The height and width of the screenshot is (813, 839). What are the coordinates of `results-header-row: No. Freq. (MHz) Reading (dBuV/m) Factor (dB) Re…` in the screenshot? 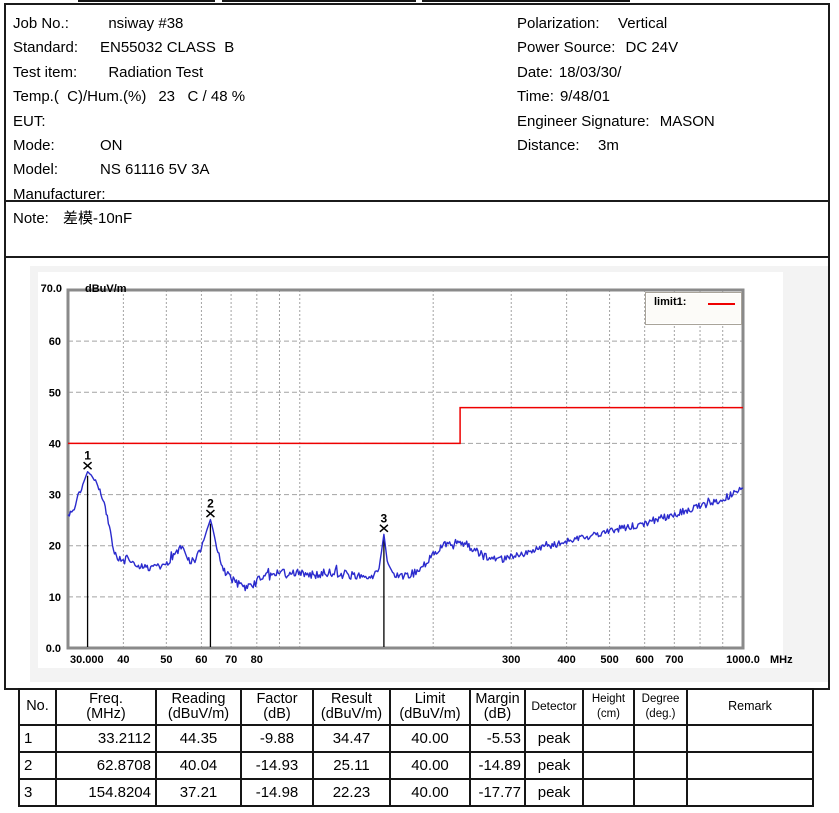 It's located at (416, 707).